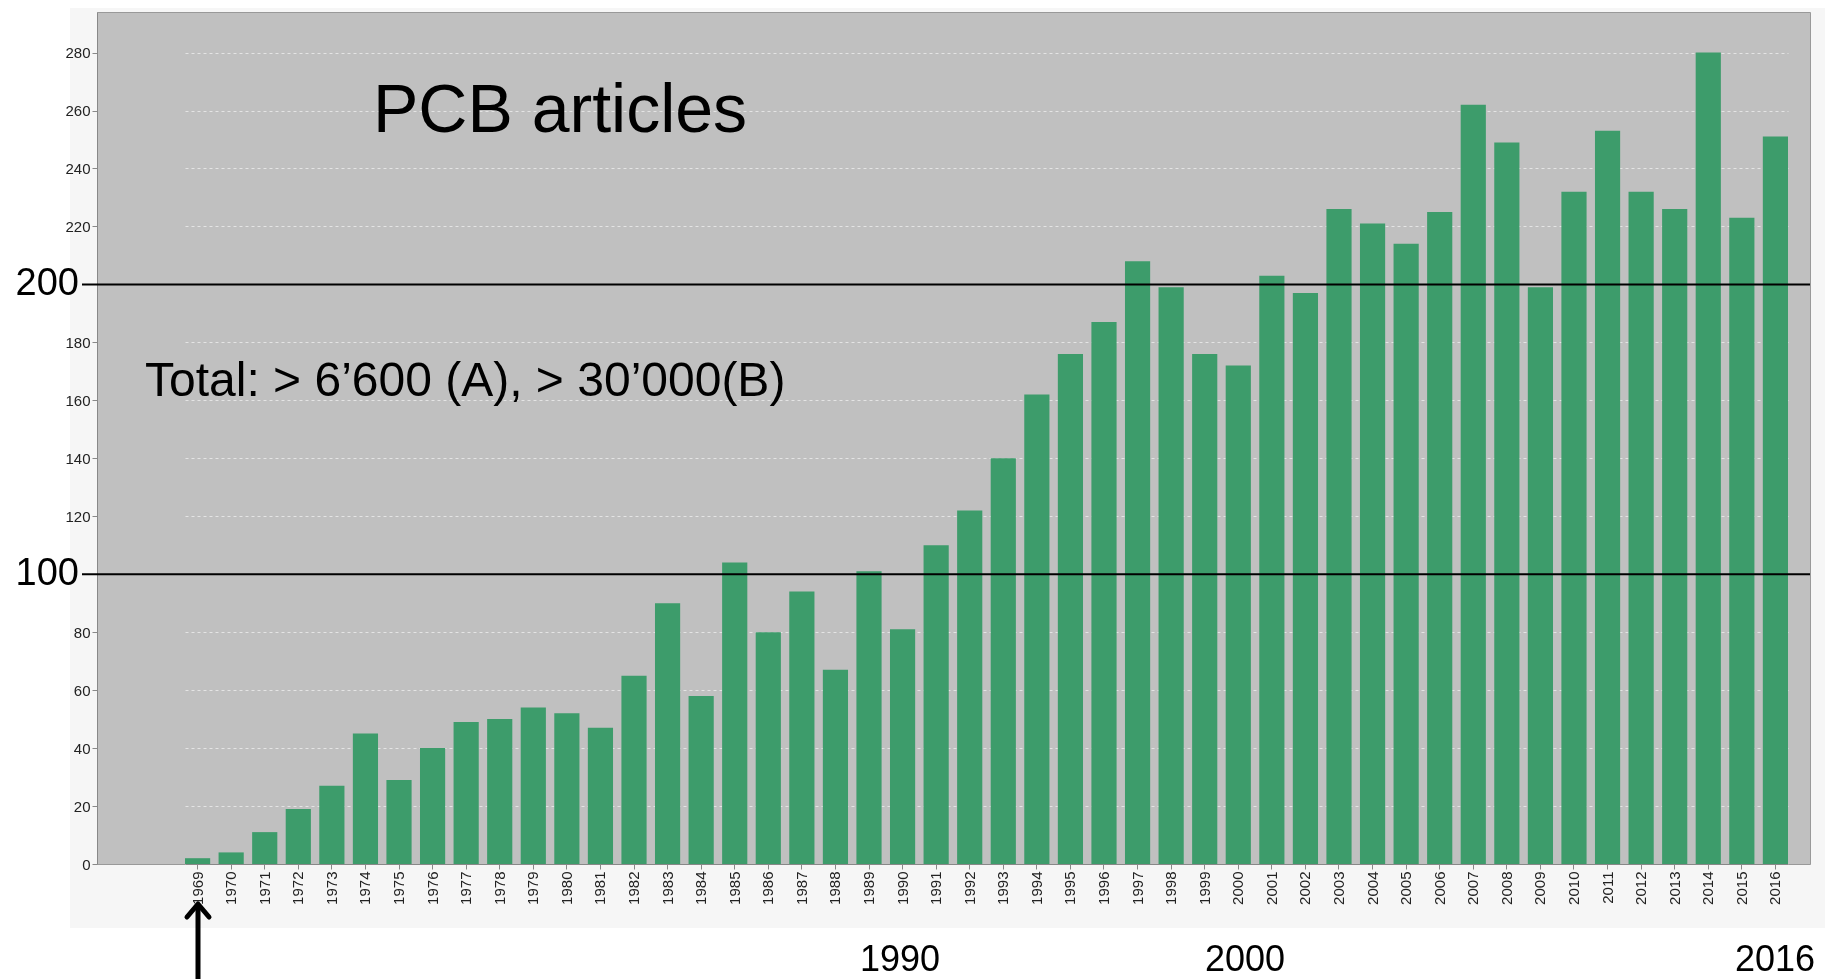  Describe the element at coordinates (600, 888) in the screenshot. I see `x-tick-label: 1981` at that location.